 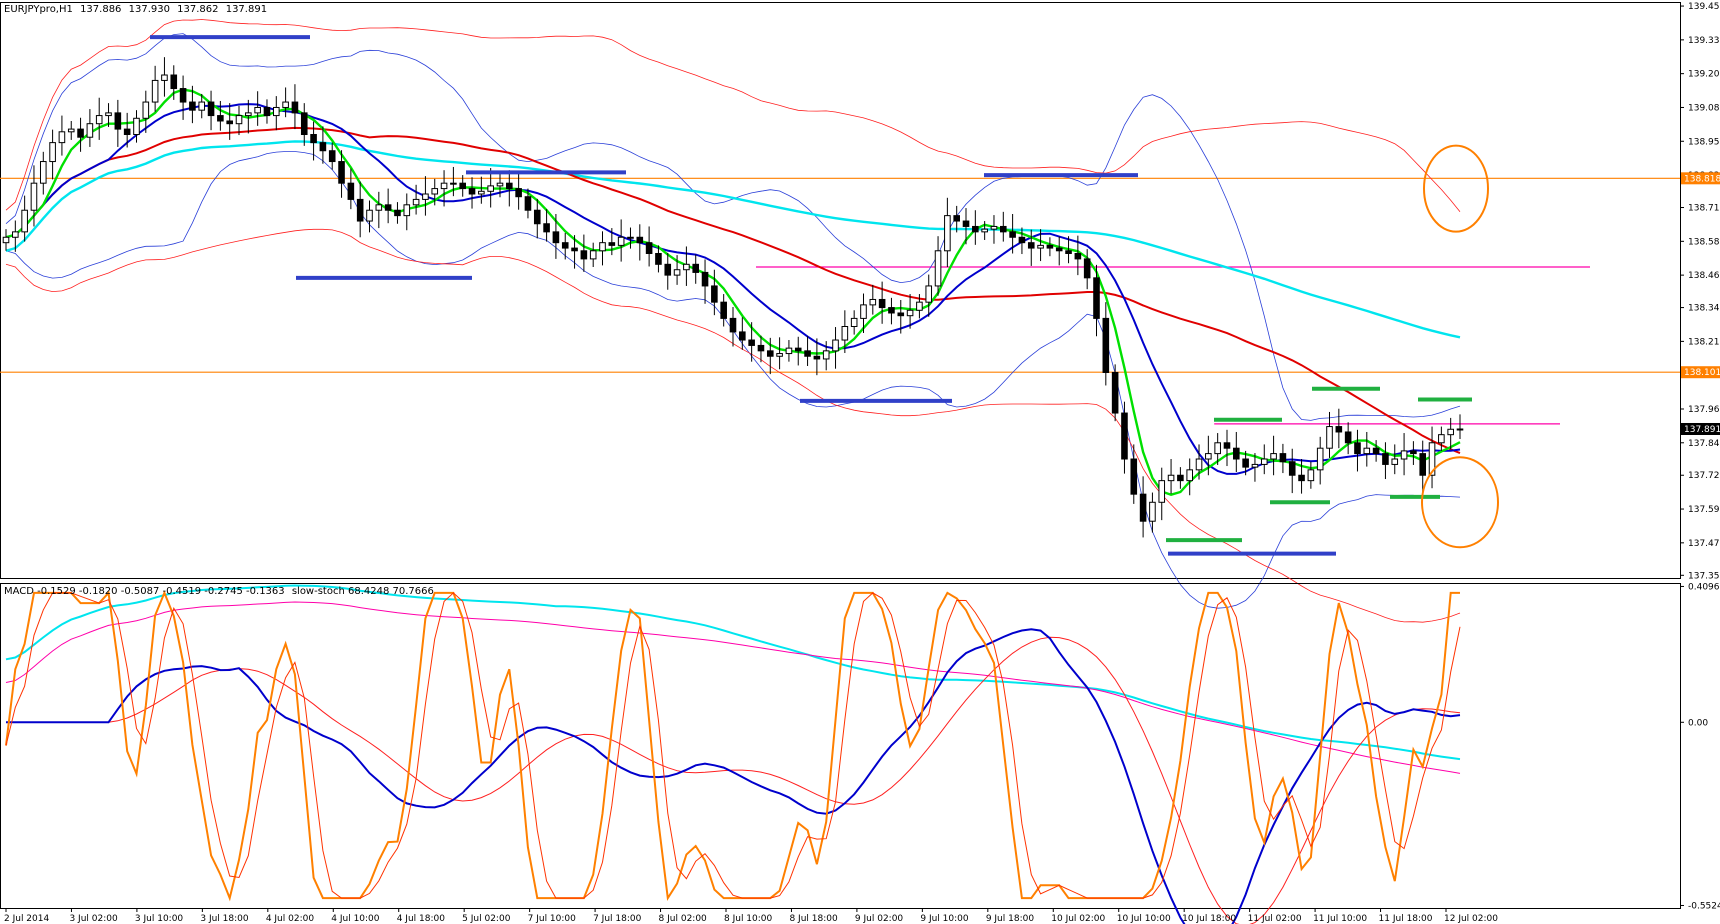 What do you see at coordinates (1704, 41) in the screenshot?
I see `price-tick-label: 139.330` at bounding box center [1704, 41].